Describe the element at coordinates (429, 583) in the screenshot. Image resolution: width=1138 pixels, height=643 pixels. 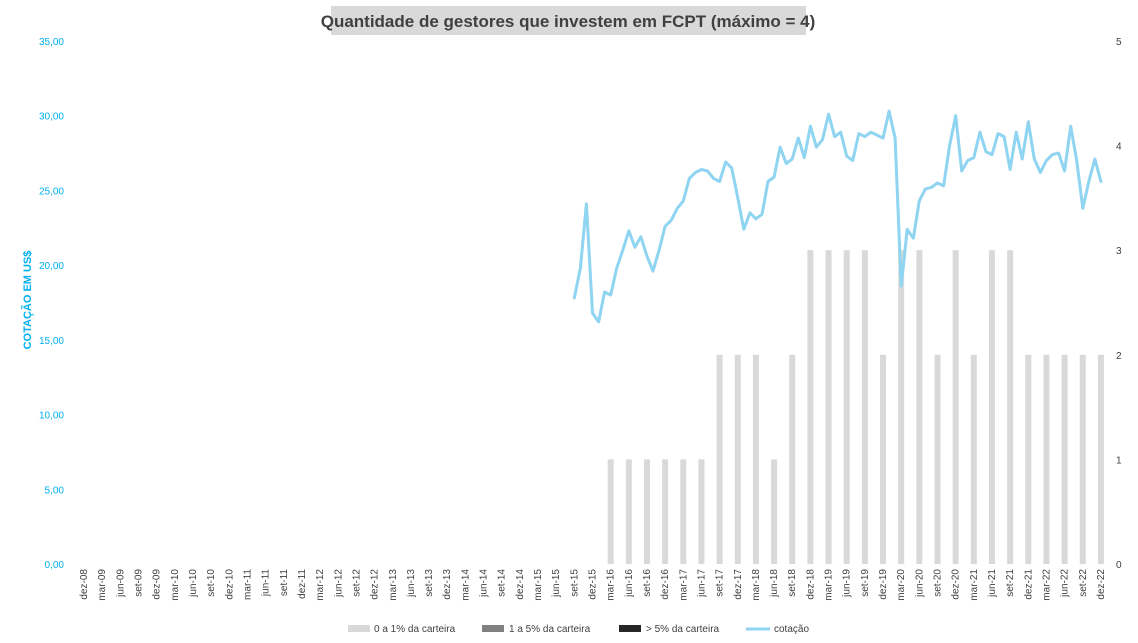
I see `x-tick-label: set-13` at that location.